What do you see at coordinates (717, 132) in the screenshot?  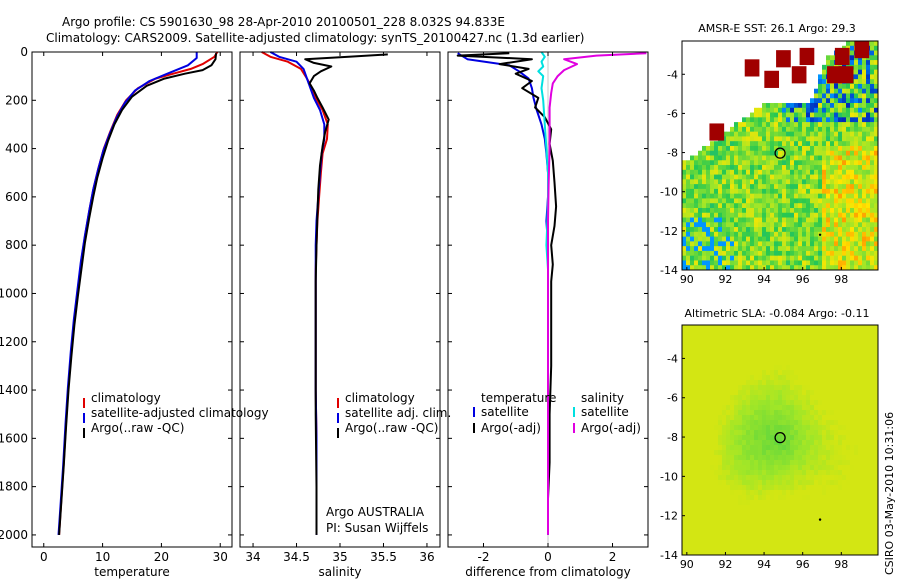 I see `sst-cell-warm-block` at bounding box center [717, 132].